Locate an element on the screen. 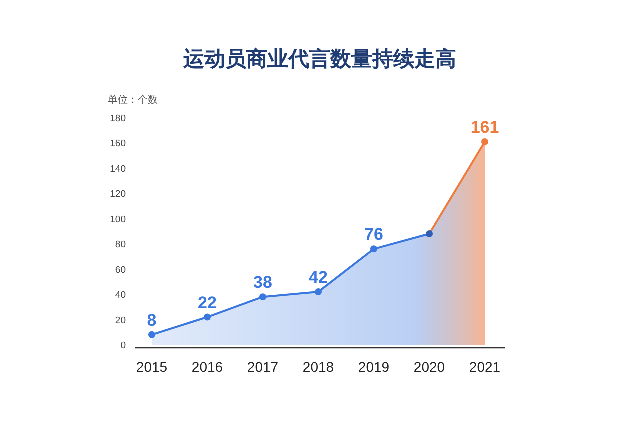 Image resolution: width=640 pixels, height=426 pixels. x-tick-label: 2017 is located at coordinates (263, 367).